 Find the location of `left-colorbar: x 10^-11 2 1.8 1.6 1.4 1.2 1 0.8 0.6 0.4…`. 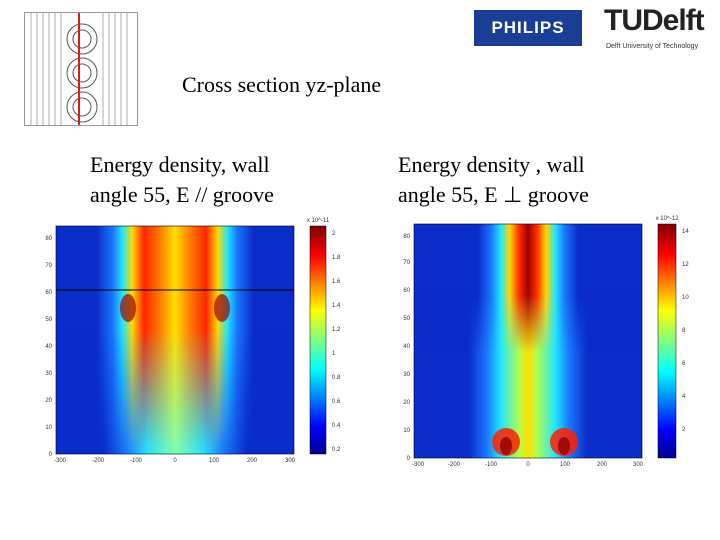

left-colorbar: x 10^-11 2 1.8 1.6 1.4 1.2 1 0.8 0.6 0.4… is located at coordinates (324, 336).